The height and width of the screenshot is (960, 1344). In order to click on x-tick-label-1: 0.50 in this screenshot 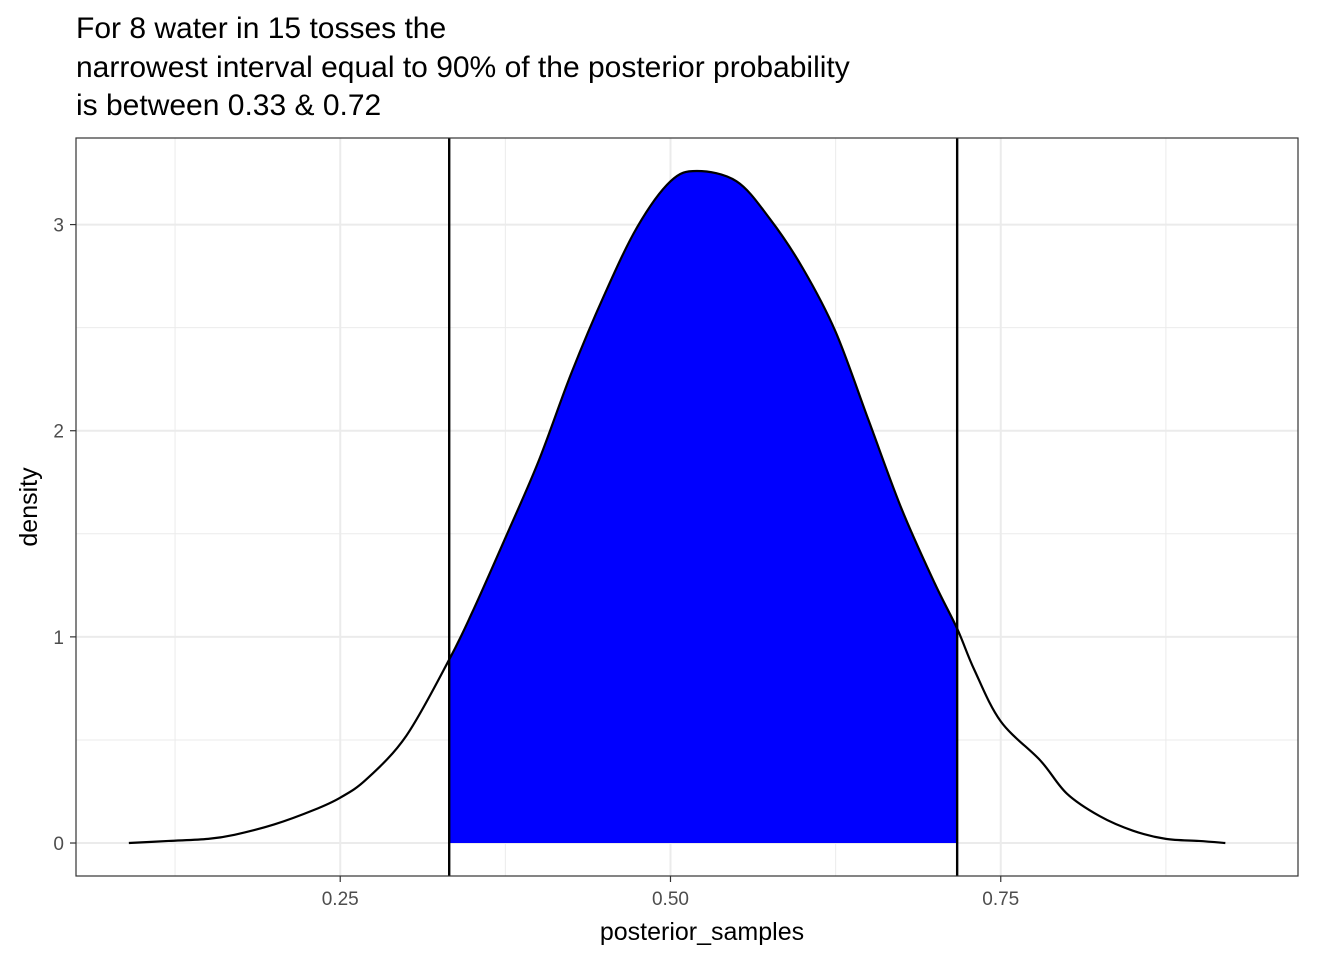, I will do `click(670, 899)`.